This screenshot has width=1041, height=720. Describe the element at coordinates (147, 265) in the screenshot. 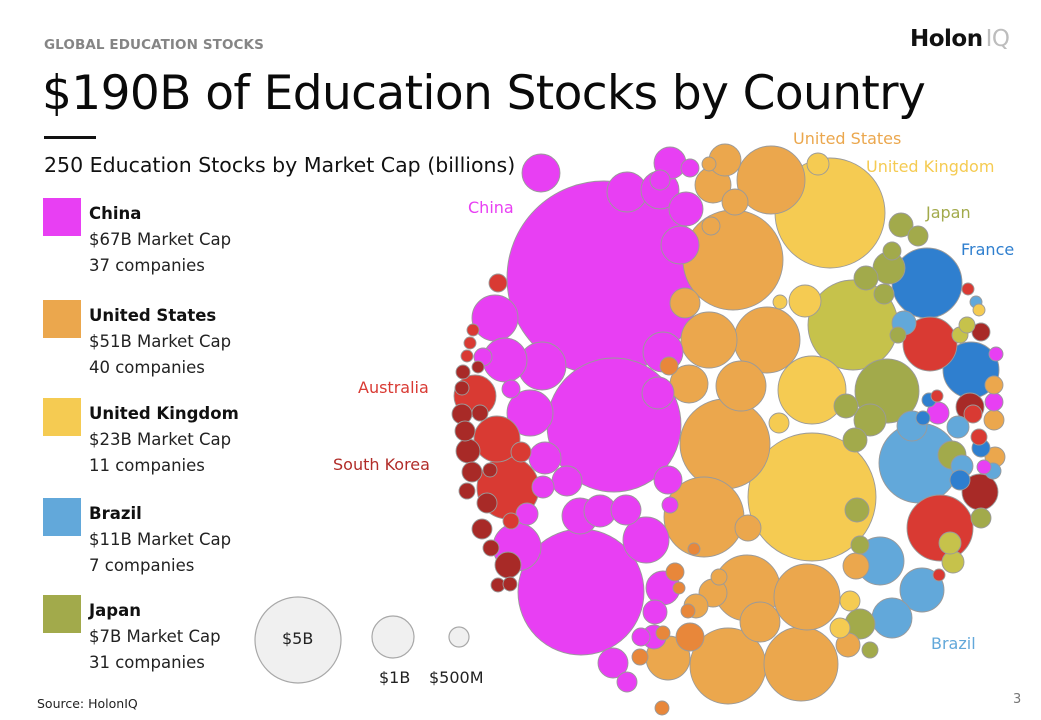

I see `legend-count: 37 companies` at that location.